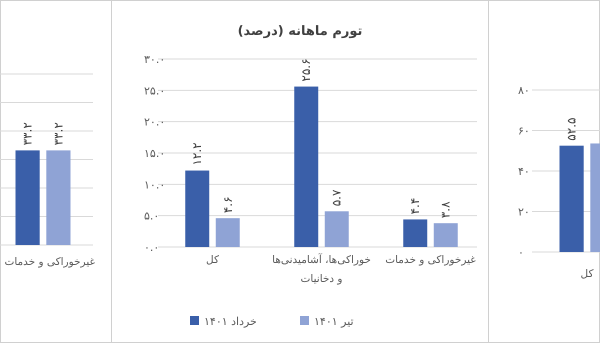 The width and height of the screenshot is (600, 343). Describe the element at coordinates (334, 321) in the screenshot. I see `legend-label: تیر ۱۴۰۱` at that location.